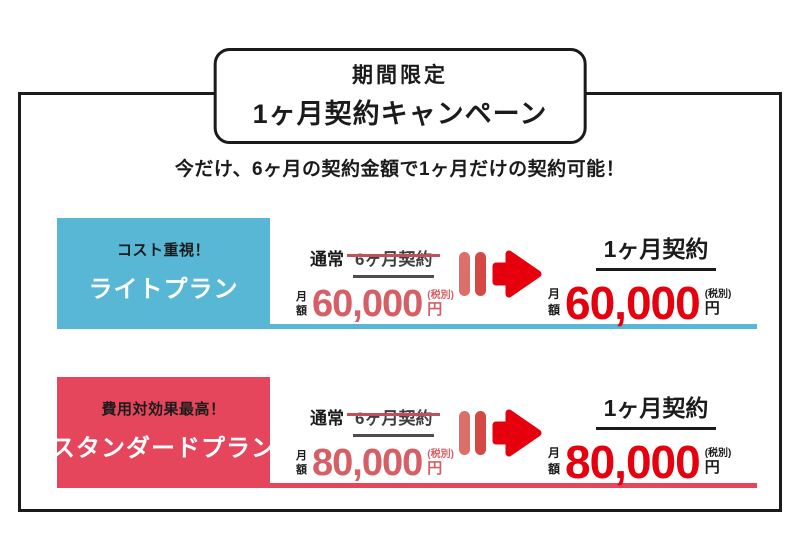 The image size is (800, 534). I want to click on plan-name: スタンダードプラン, so click(163, 448).